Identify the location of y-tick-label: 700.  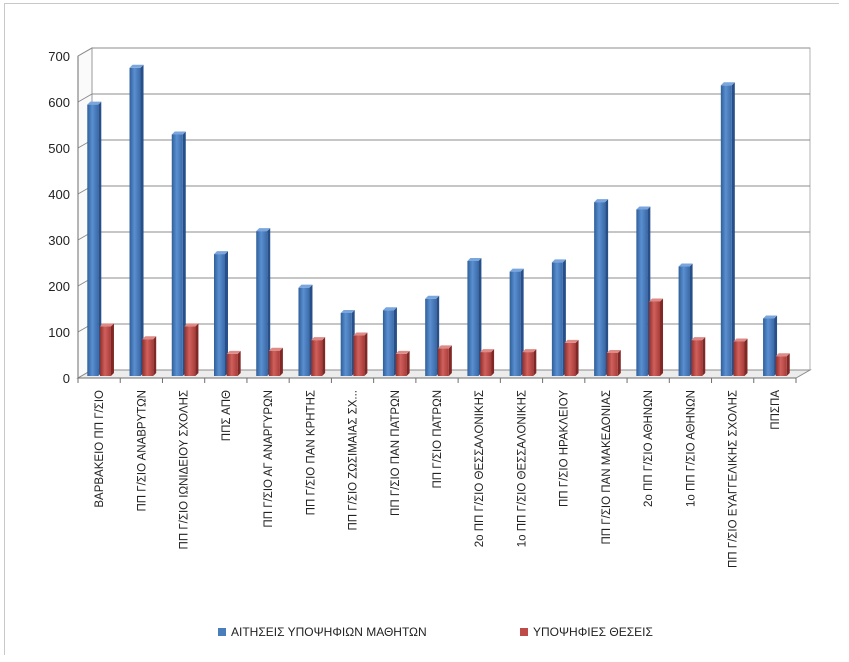
(59, 56).